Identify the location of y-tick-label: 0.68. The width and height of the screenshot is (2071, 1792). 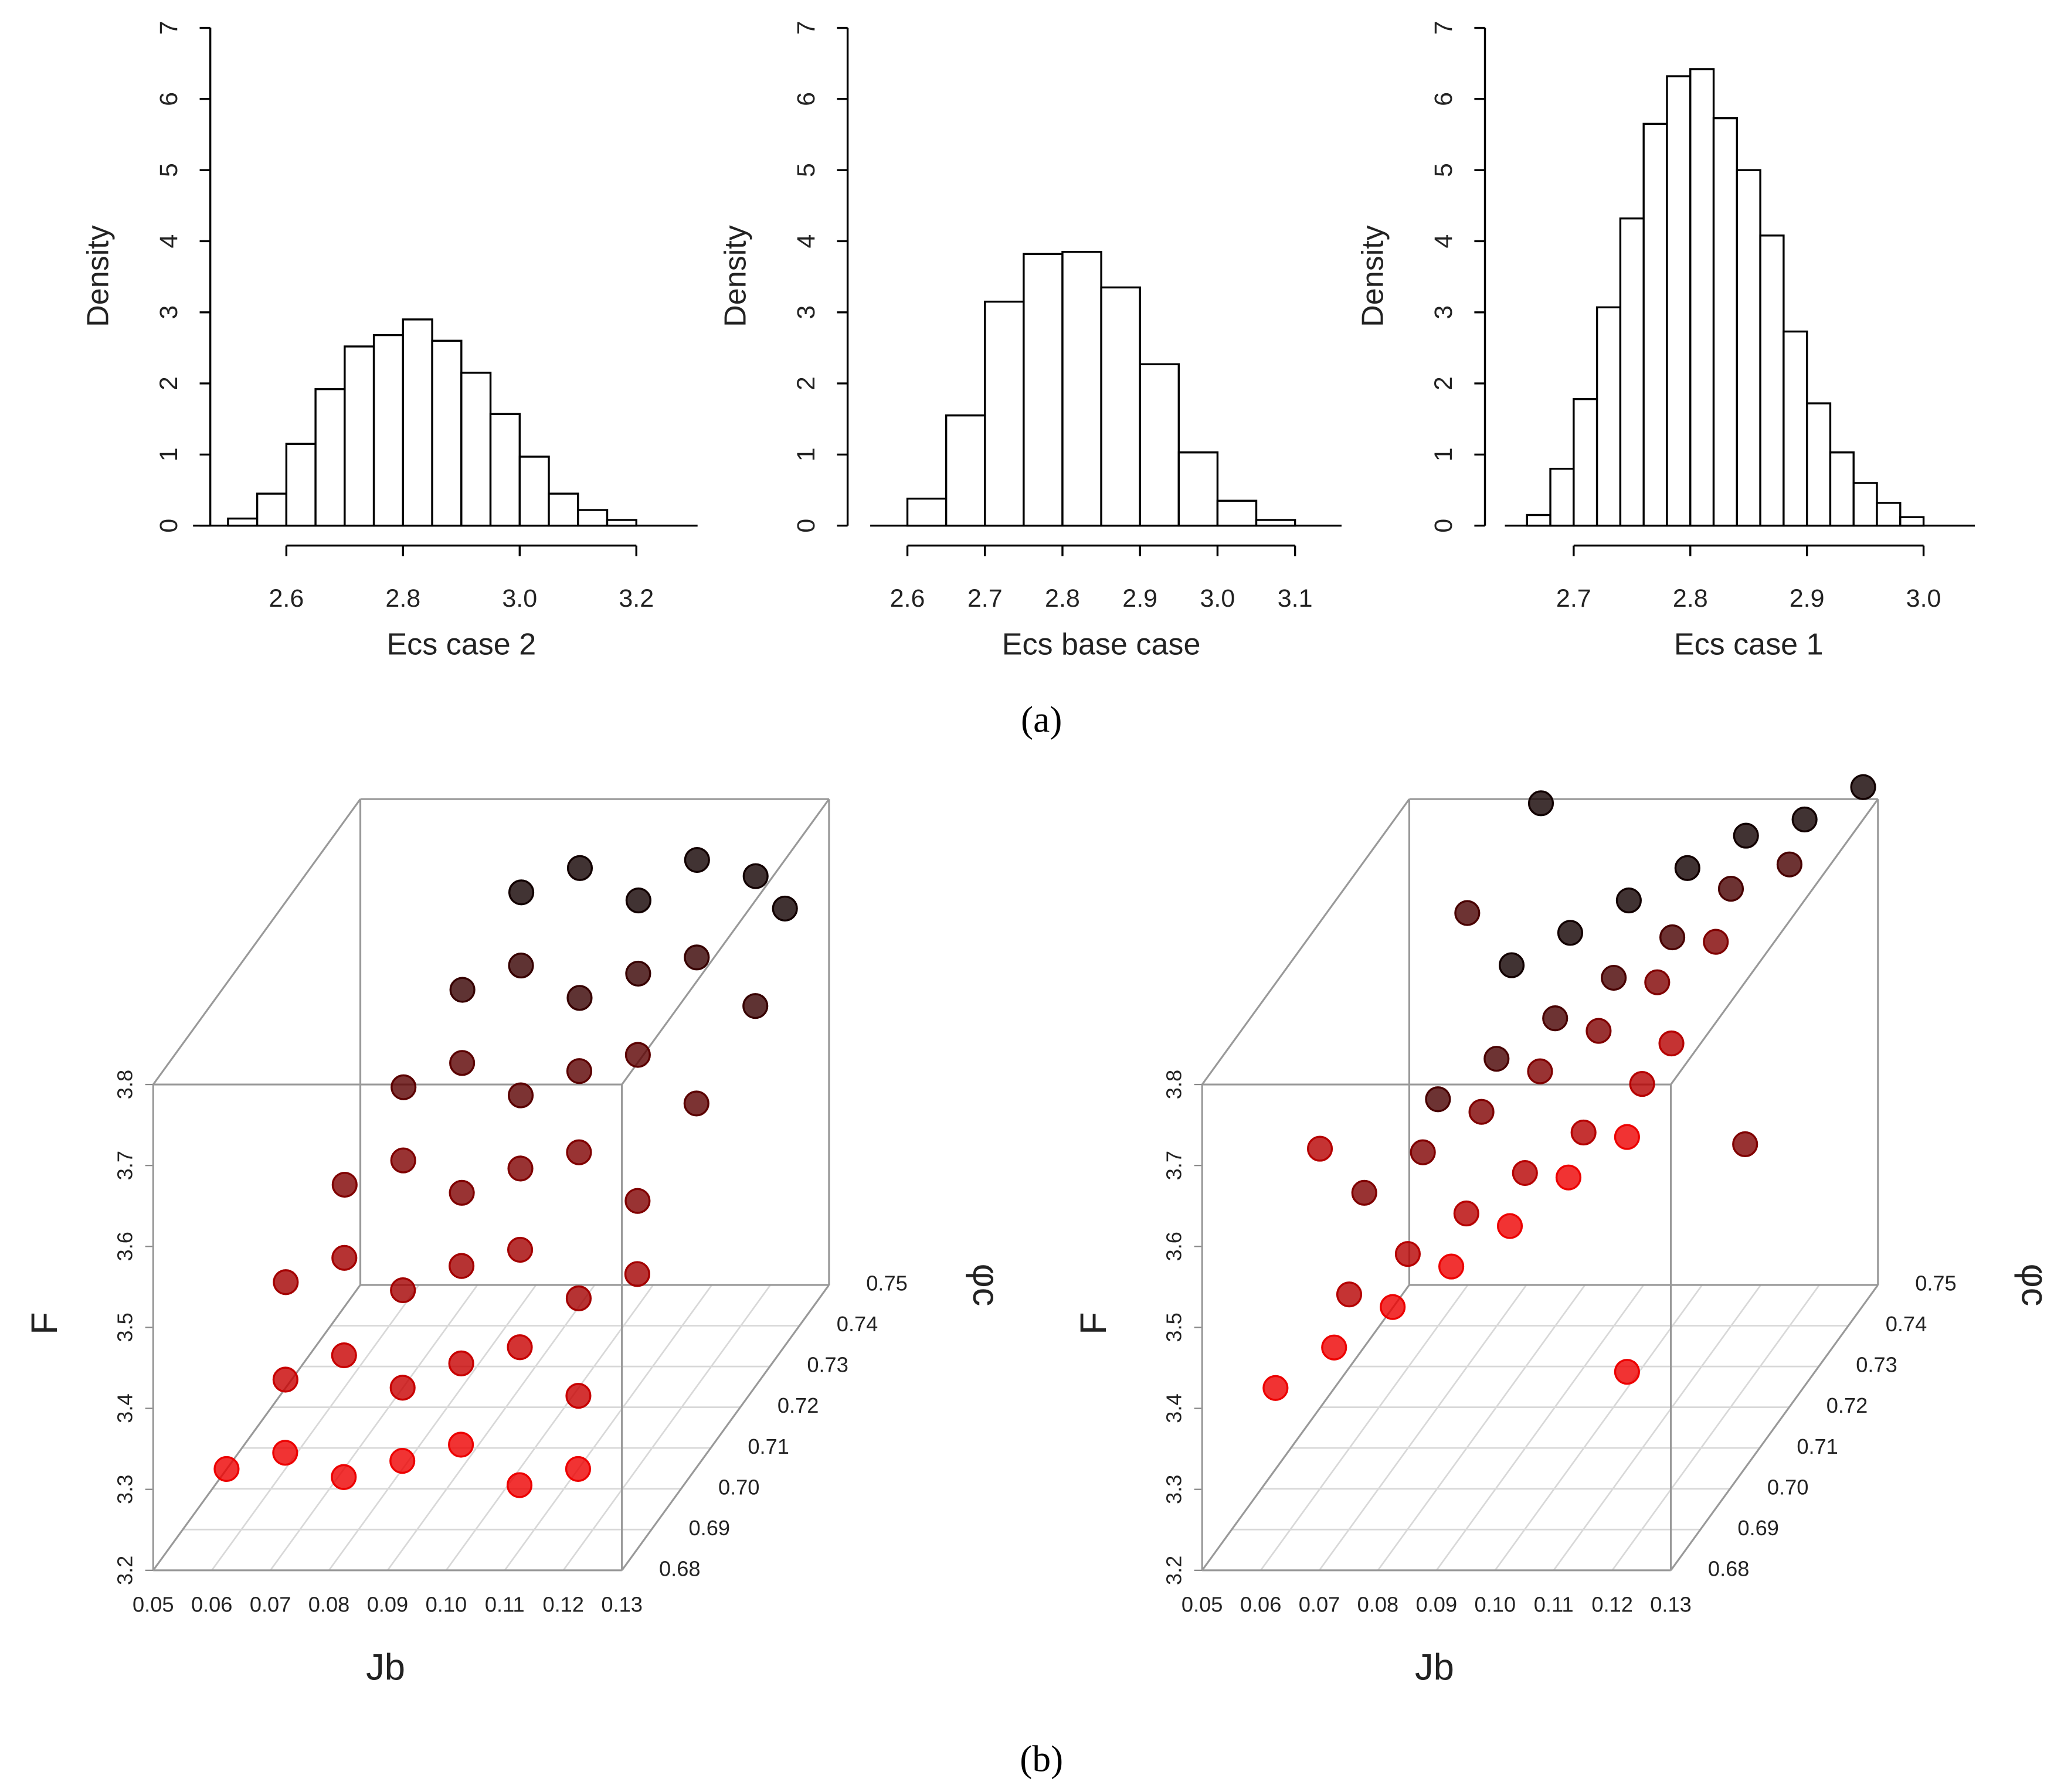
(1728, 1568).